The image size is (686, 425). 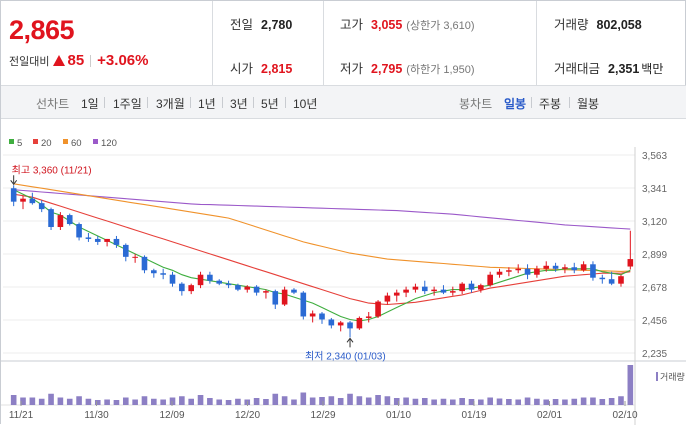 What do you see at coordinates (654, 354) in the screenshot?
I see `y-tick-label: 2,235` at bounding box center [654, 354].